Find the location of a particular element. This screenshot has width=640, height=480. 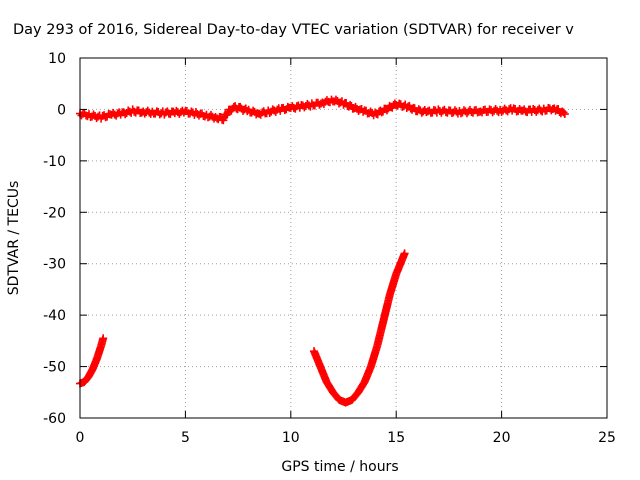

x-tick-label: 20 is located at coordinates (502, 438).